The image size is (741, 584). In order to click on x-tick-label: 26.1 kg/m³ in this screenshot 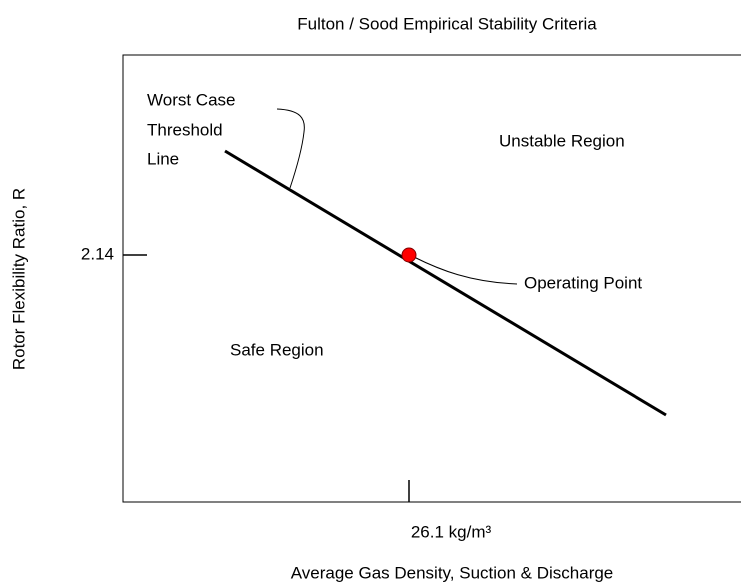, I will do `click(451, 531)`.